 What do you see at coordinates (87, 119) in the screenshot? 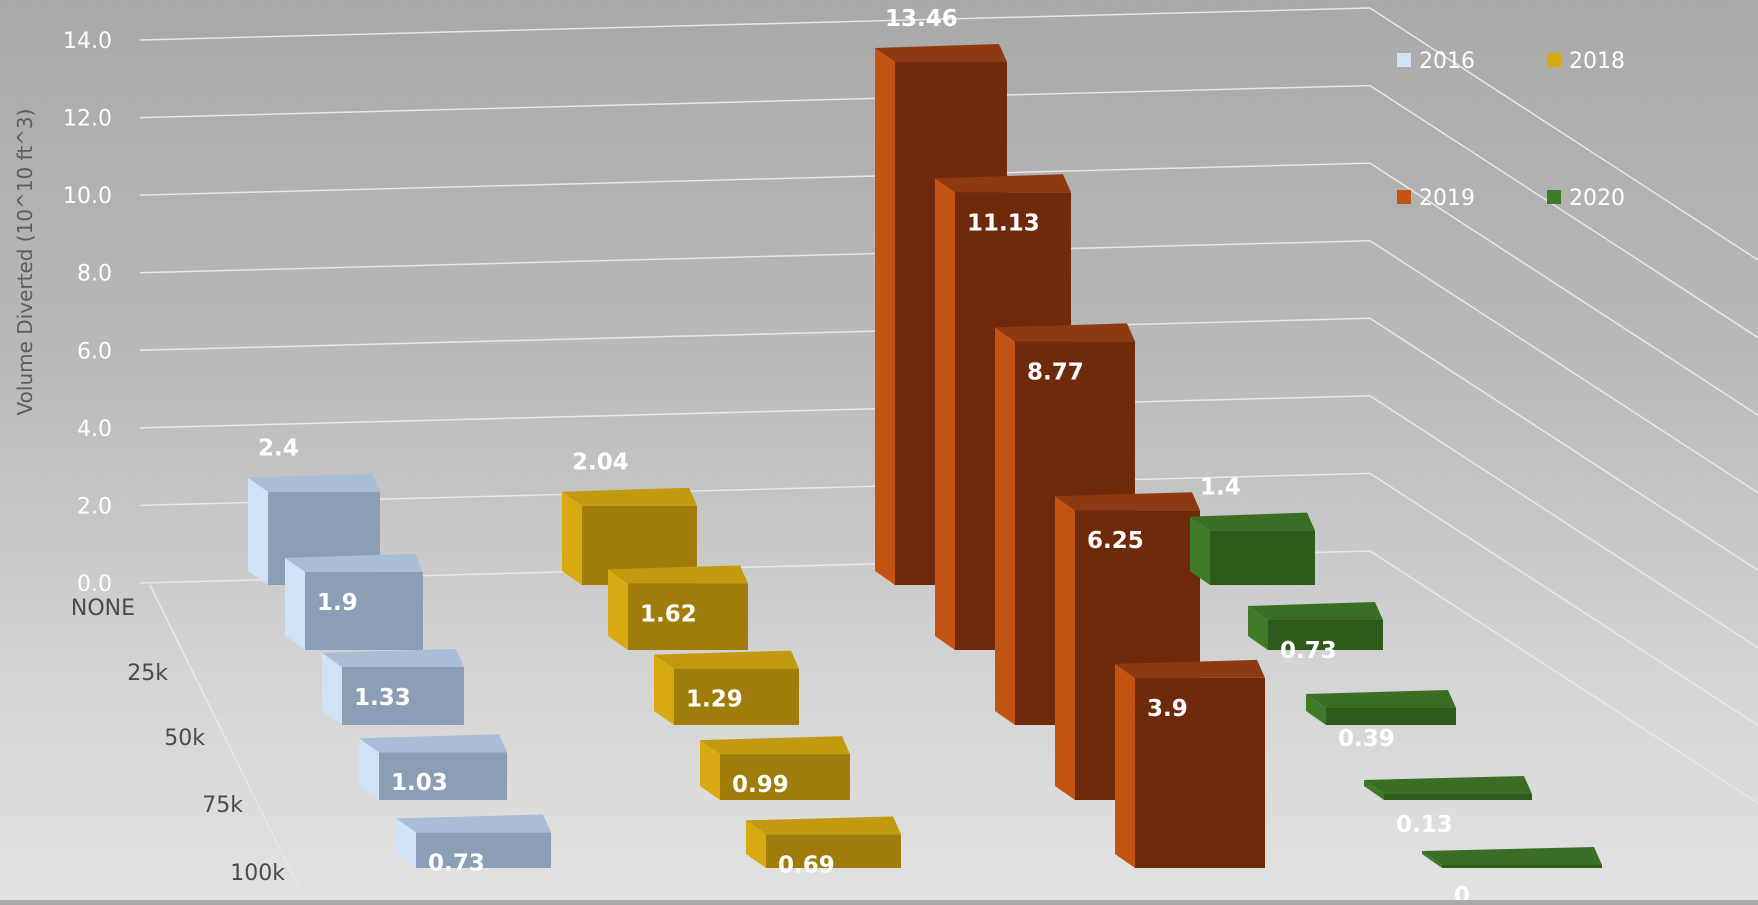
I see `y-tick-label: 12.0` at bounding box center [87, 119].